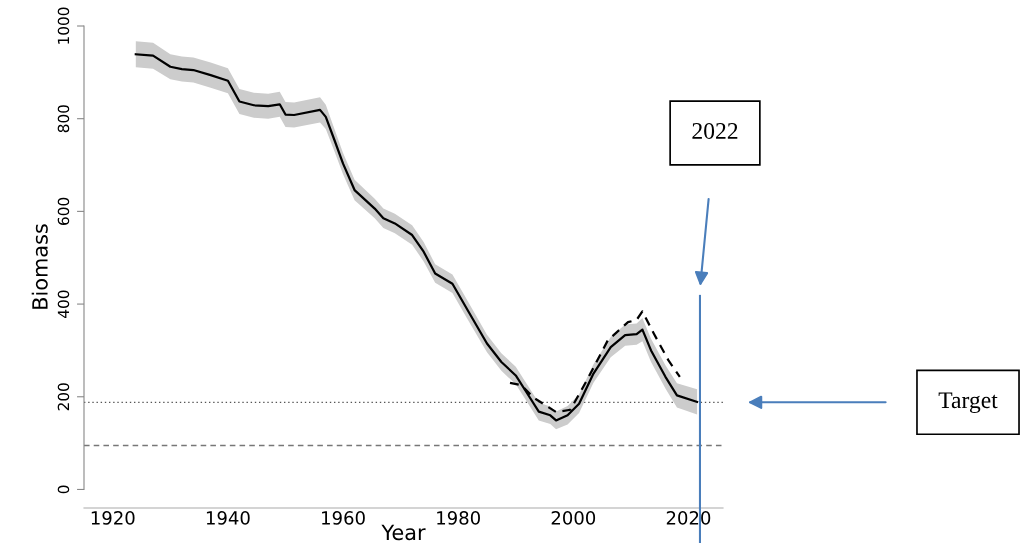 This screenshot has width=1029, height=543. Describe the element at coordinates (968, 403) in the screenshot. I see `text: Target` at that location.